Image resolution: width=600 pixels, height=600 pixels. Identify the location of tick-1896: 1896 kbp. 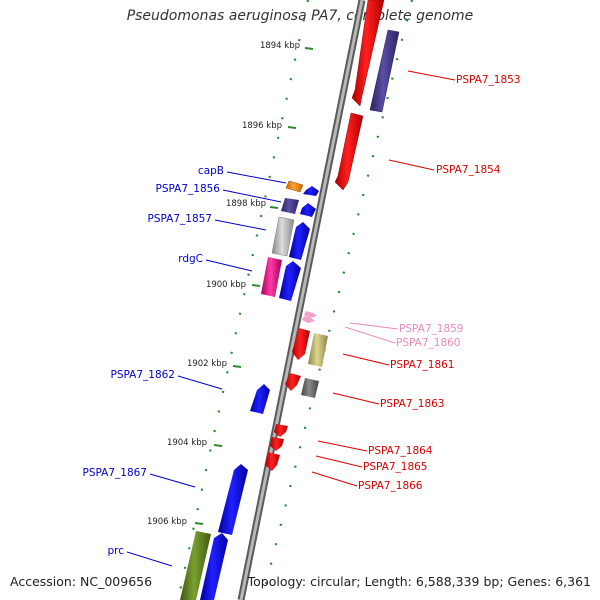
(269, 126).